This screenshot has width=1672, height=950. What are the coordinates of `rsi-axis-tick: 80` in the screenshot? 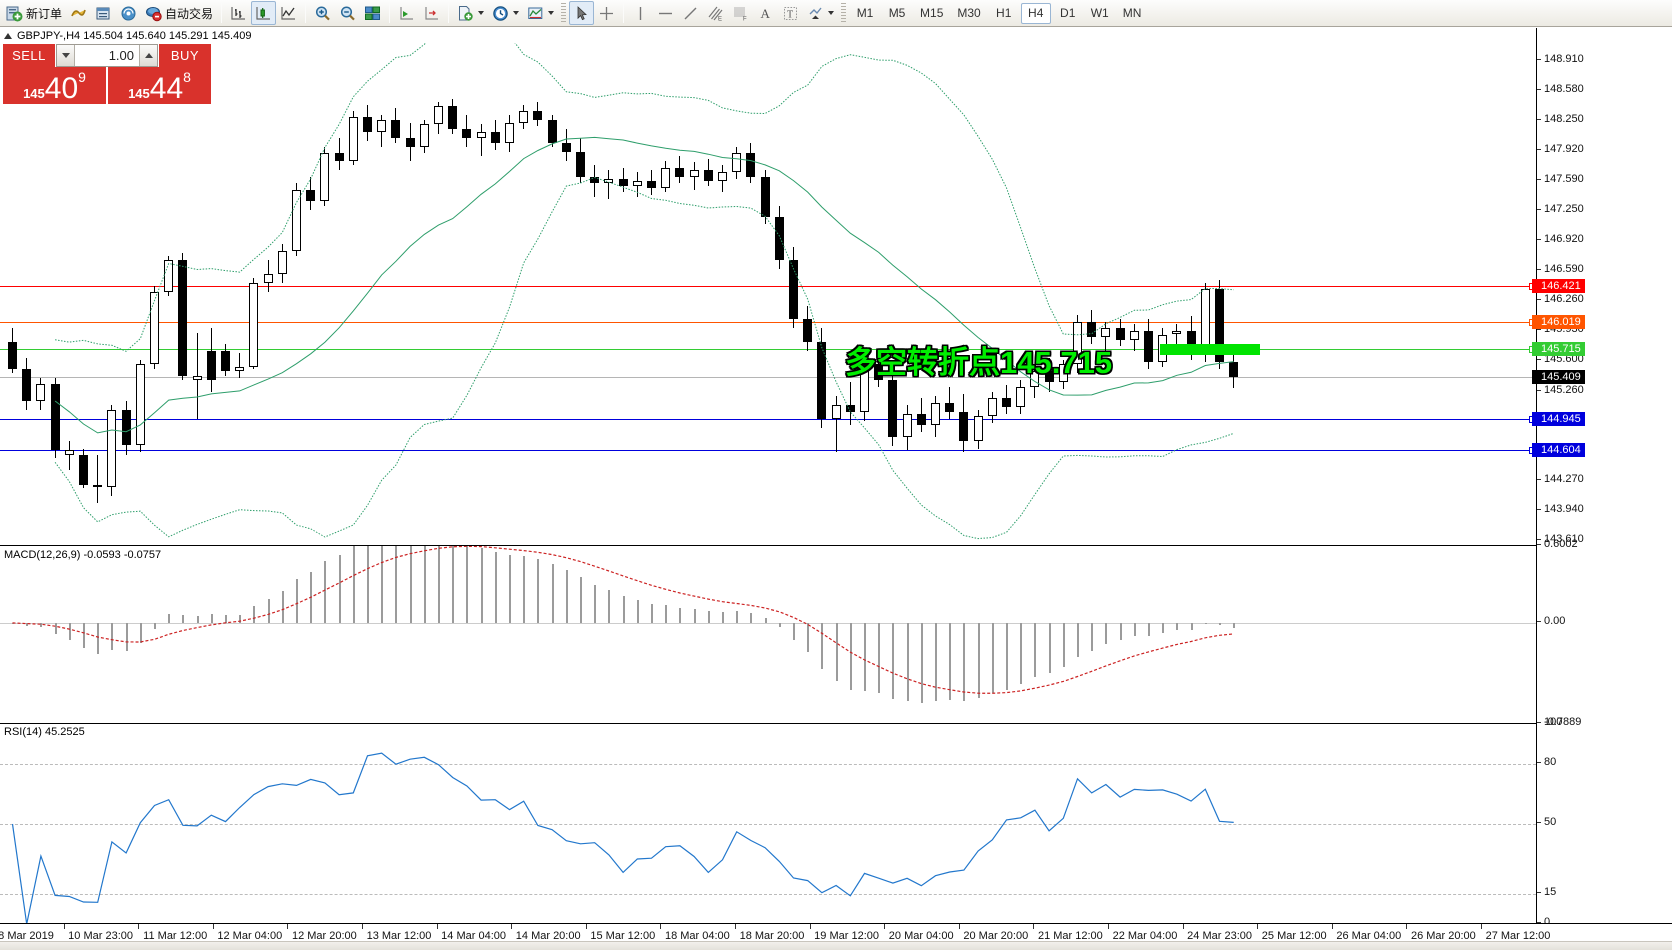 It's located at (1546, 762).